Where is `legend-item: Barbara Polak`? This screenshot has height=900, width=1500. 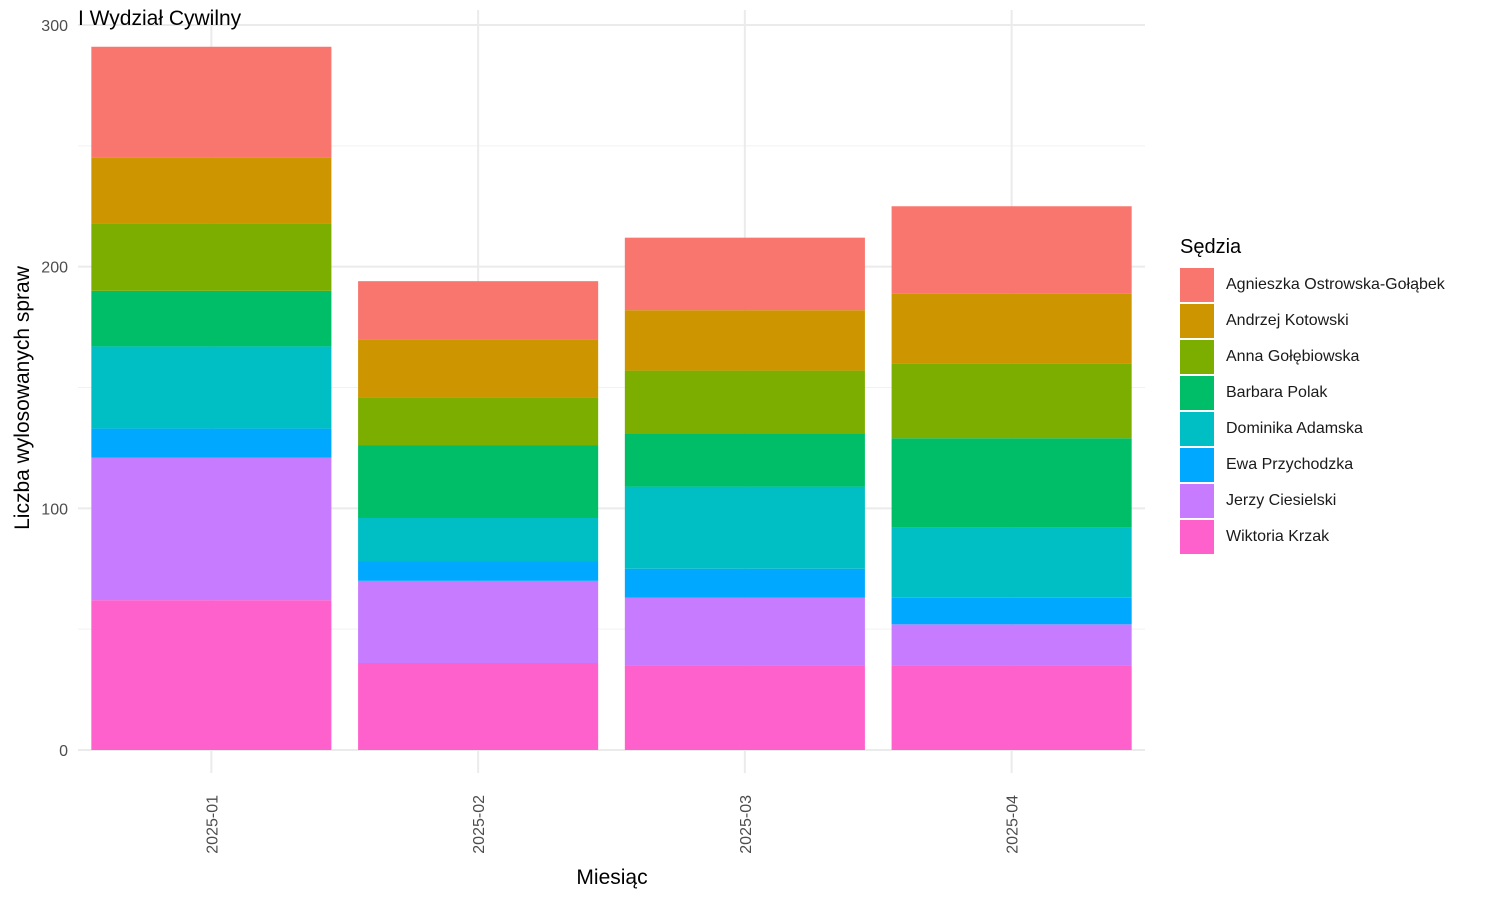 legend-item: Barbara Polak is located at coordinates (1312, 393).